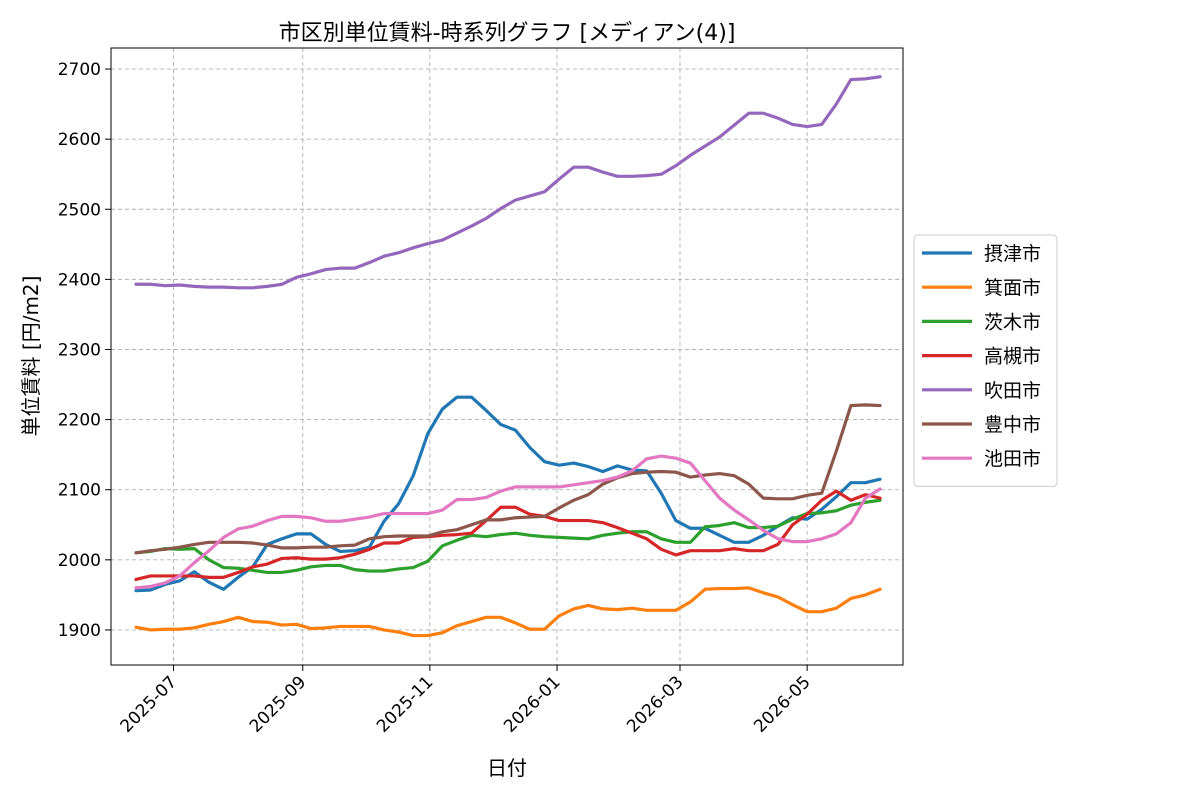  What do you see at coordinates (79, 70) in the screenshot?
I see `y-tick-label: 2700` at bounding box center [79, 70].